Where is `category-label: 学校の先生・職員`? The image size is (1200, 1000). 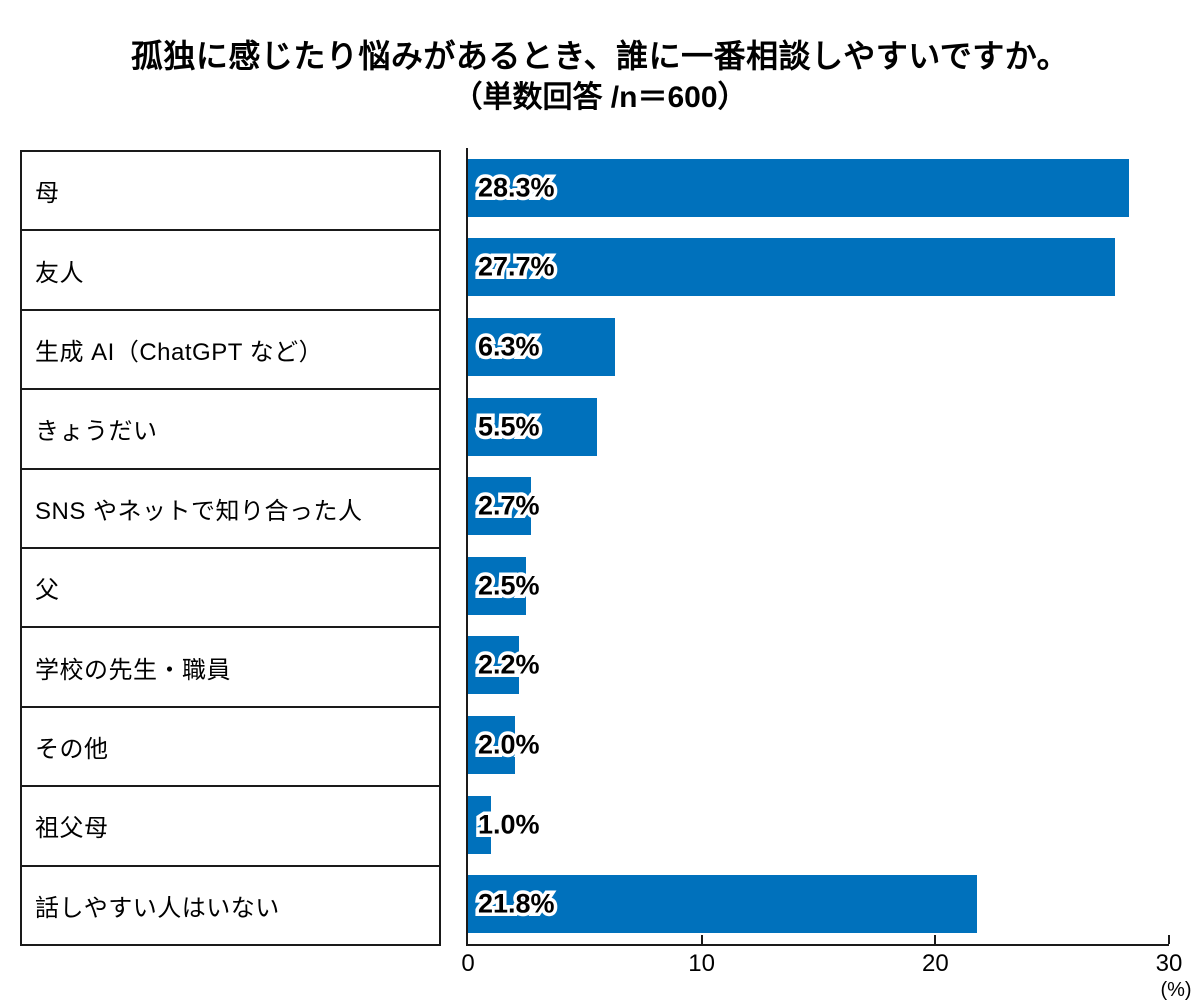
category-label: 学校の先生・職員 is located at coordinates (133, 670).